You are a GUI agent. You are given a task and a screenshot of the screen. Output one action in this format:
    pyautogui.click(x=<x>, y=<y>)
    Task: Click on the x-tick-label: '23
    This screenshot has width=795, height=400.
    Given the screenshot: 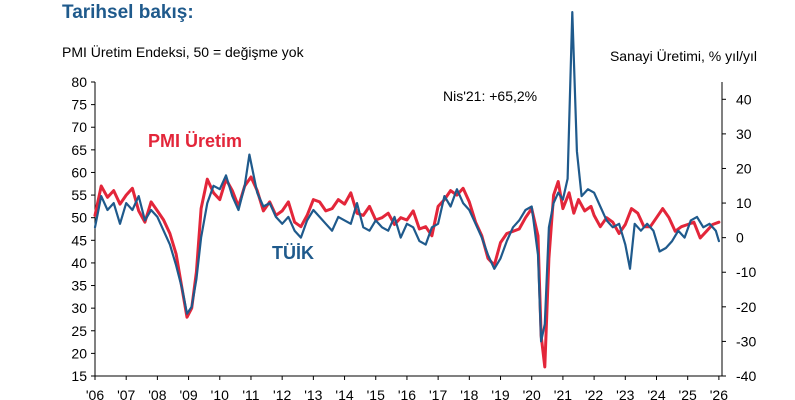 What is the action you would take?
    pyautogui.click(x=625, y=393)
    